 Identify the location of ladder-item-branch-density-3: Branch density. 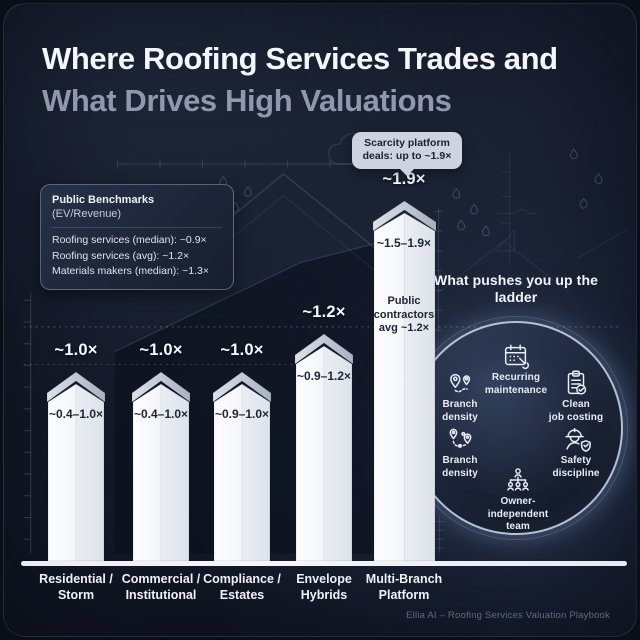
(460, 452).